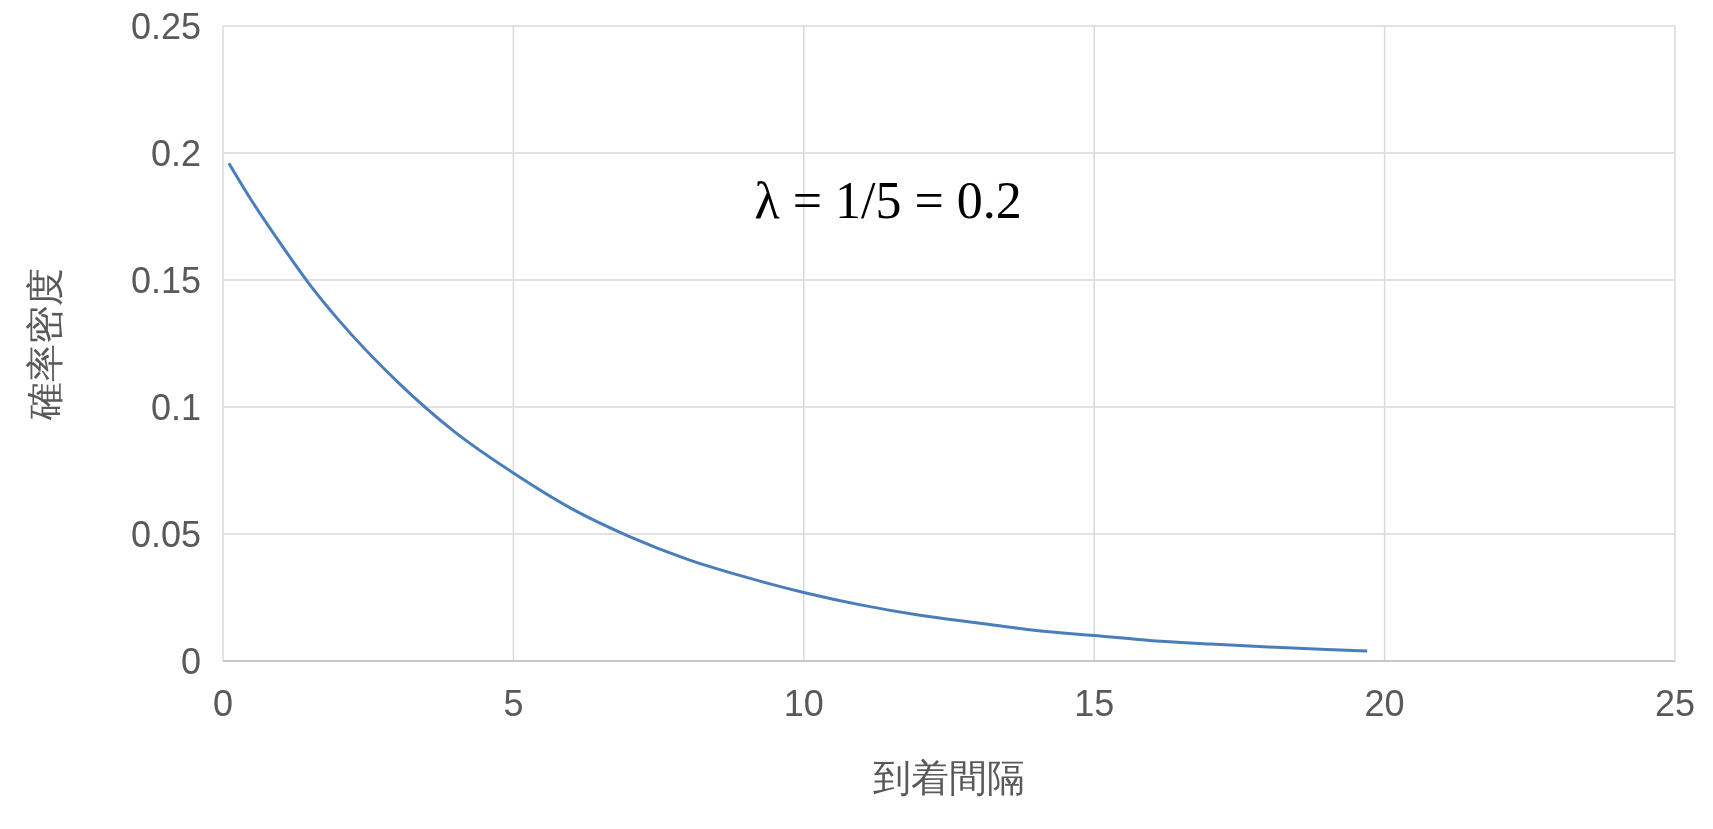 Image resolution: width=1713 pixels, height=829 pixels. What do you see at coordinates (175, 153) in the screenshot?
I see `y-tick-label: 0.2` at bounding box center [175, 153].